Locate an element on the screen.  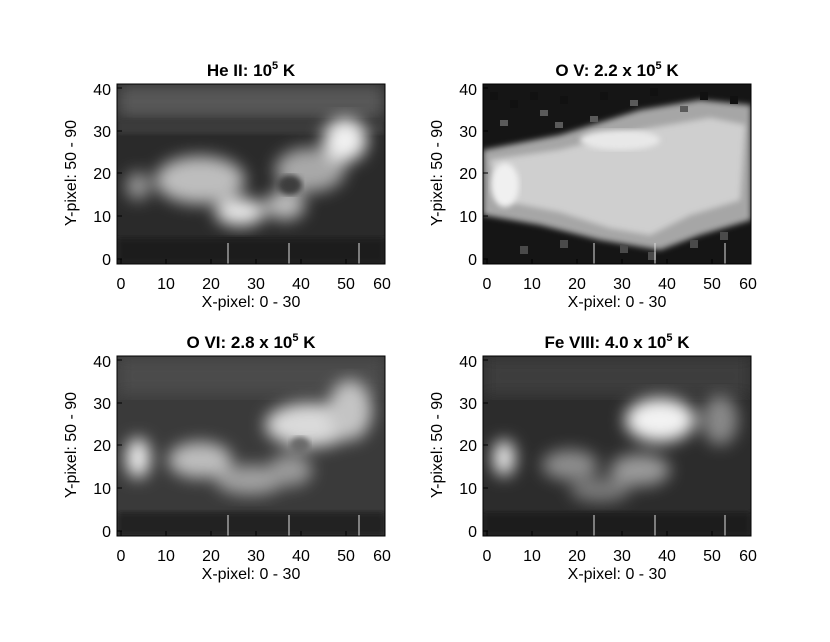
panel-title: O V: 2.2 x 105 K is located at coordinates (617, 70).